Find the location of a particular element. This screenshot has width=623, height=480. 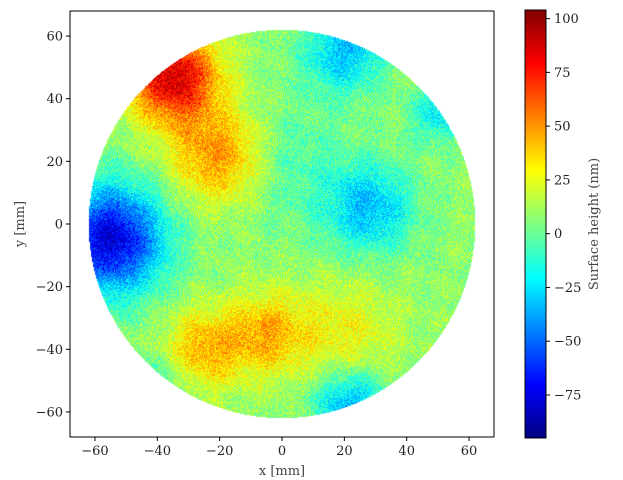

colorbar-tick-label: 0 is located at coordinates (558, 234).